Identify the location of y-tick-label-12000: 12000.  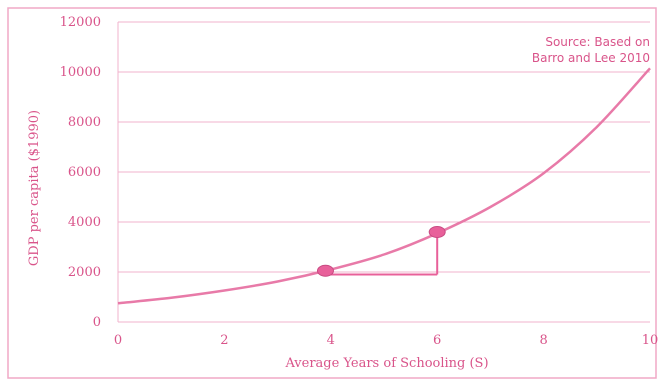
(80, 22).